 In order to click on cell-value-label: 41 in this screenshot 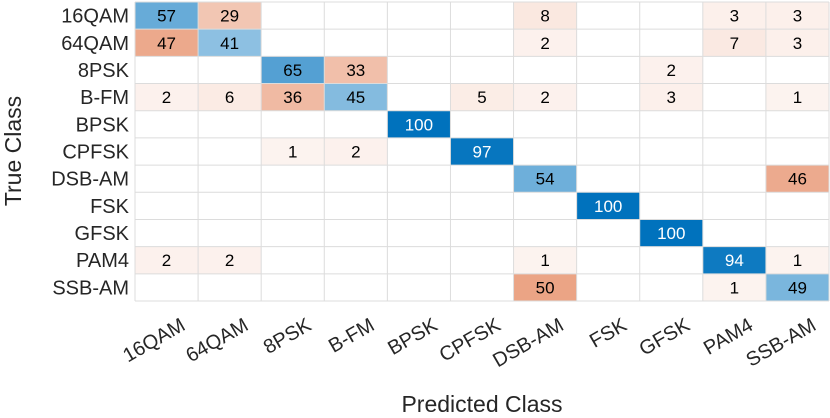, I will do `click(229, 43)`.